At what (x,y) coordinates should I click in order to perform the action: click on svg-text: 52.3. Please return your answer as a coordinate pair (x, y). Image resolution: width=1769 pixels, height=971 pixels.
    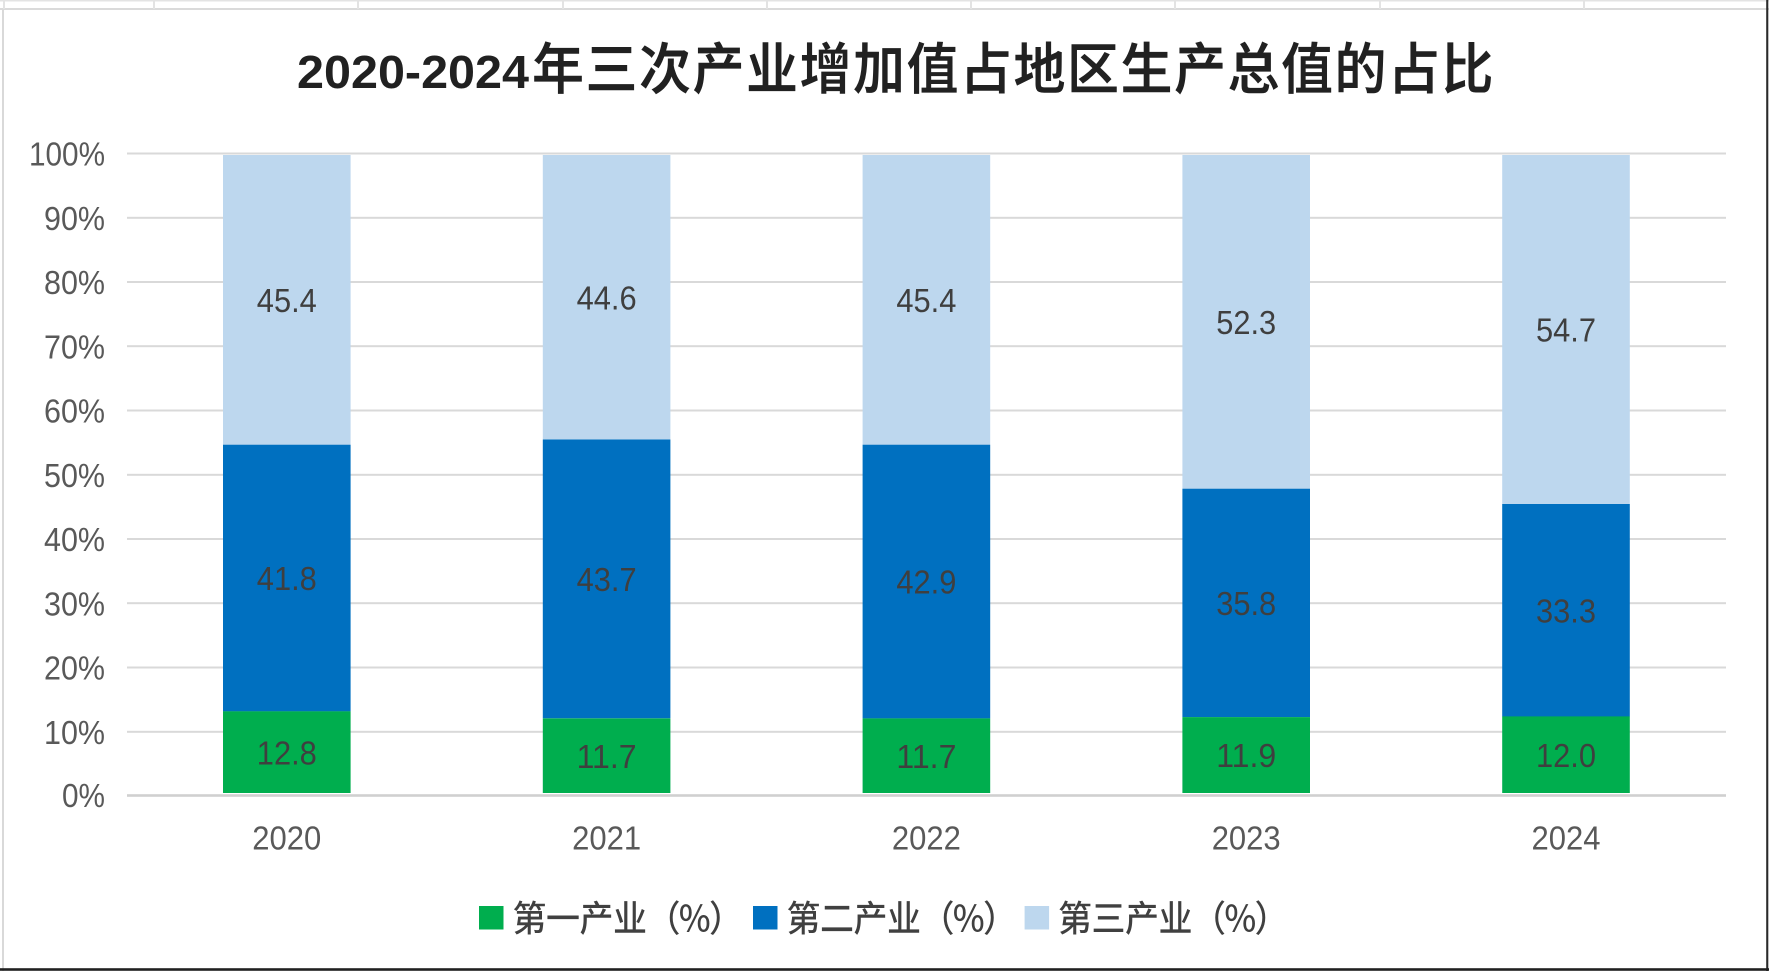
    Looking at the image, I should click on (1246, 322).